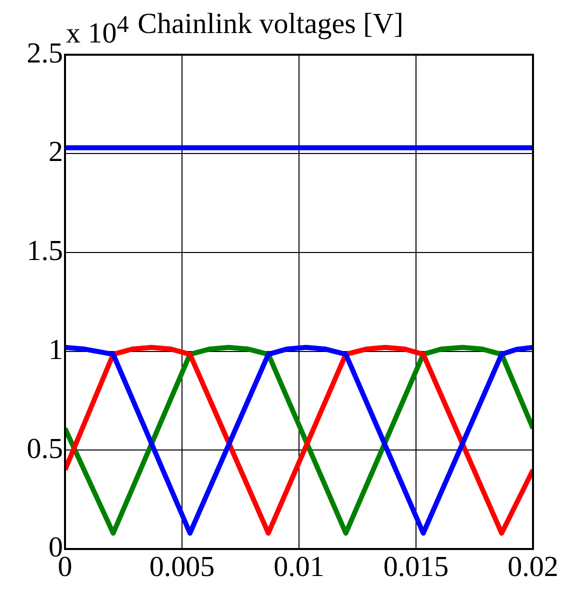 The width and height of the screenshot is (569, 597). I want to click on x-tick-label: 0.01, so click(299, 567).